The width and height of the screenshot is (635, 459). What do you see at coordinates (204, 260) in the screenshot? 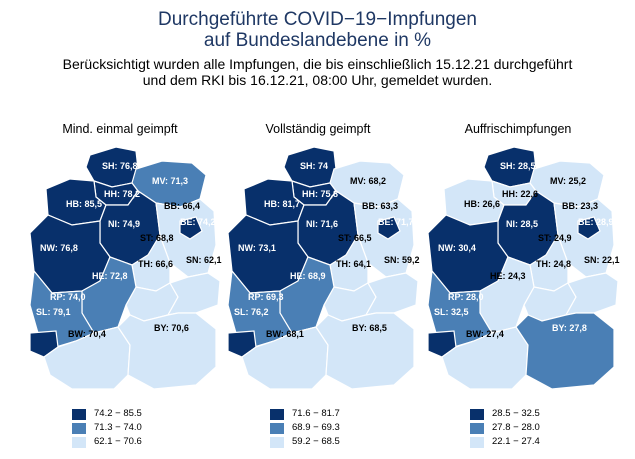
I see `state-label-sn: SN: 62,1` at bounding box center [204, 260].